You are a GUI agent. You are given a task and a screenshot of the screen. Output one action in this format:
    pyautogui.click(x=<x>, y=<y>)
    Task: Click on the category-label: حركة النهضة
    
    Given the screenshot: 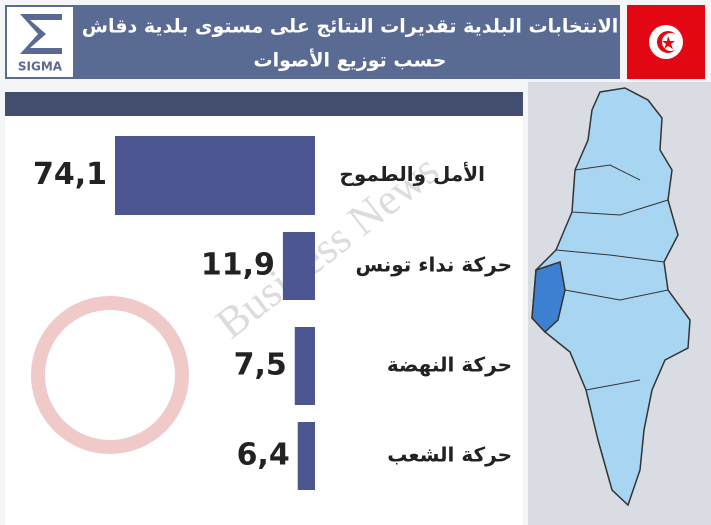 What is the action you would take?
    pyautogui.click(x=449, y=365)
    